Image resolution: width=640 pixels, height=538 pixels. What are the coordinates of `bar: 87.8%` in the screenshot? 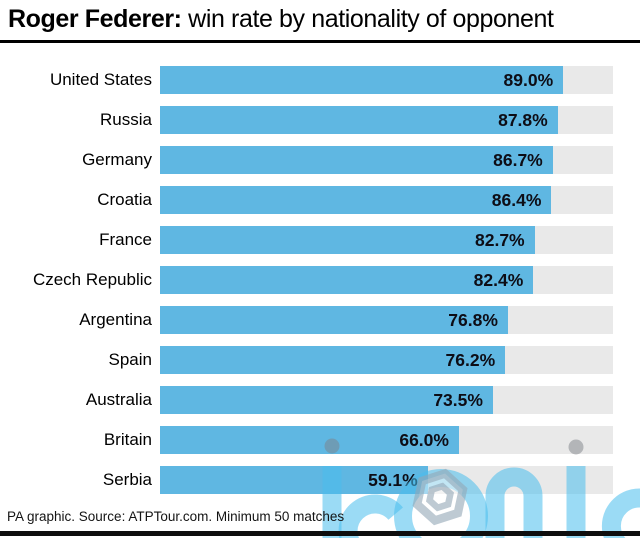 It's located at (359, 120).